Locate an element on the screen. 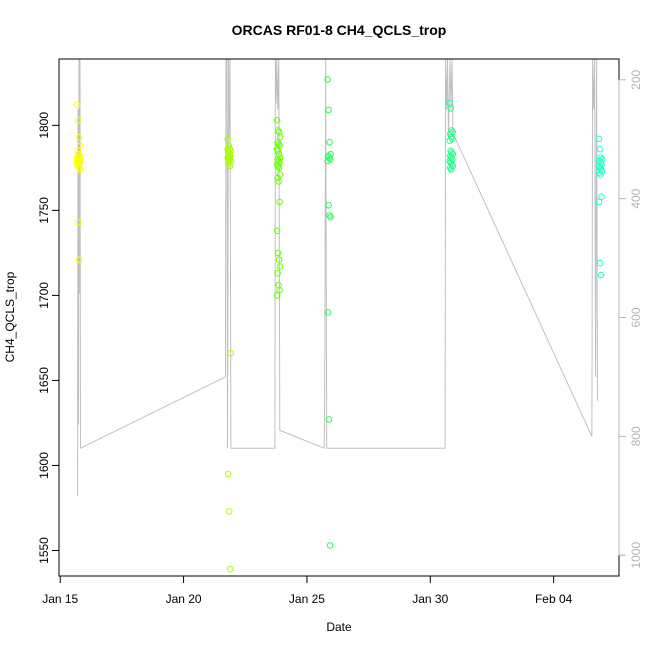  right-axis: 200 400 600 800 1000 is located at coordinates (630, 319).